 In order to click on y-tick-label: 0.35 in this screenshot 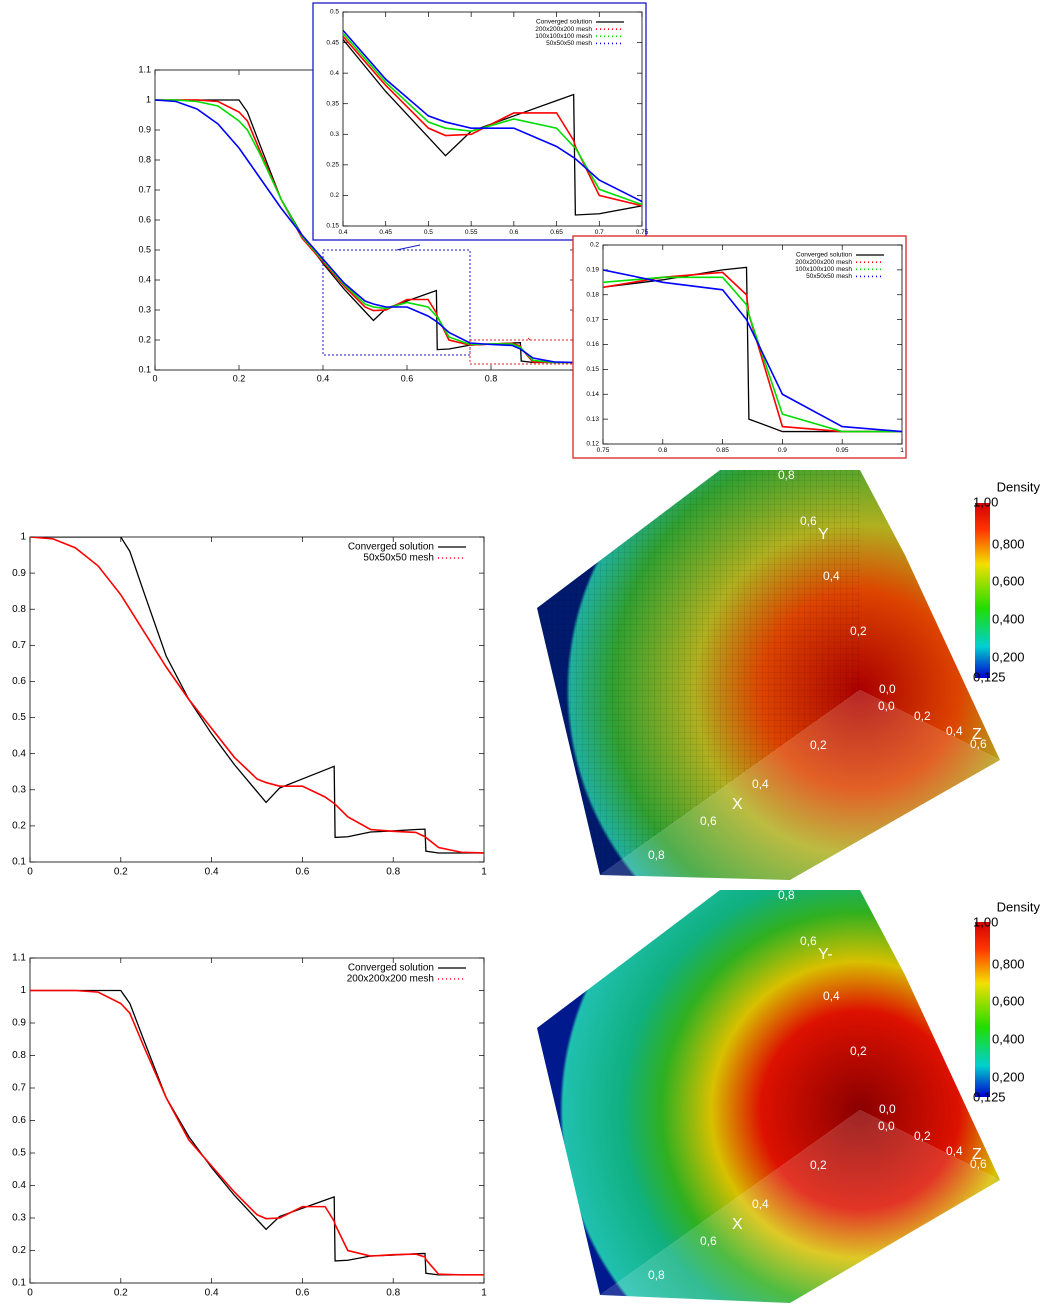, I will do `click(332, 103)`.